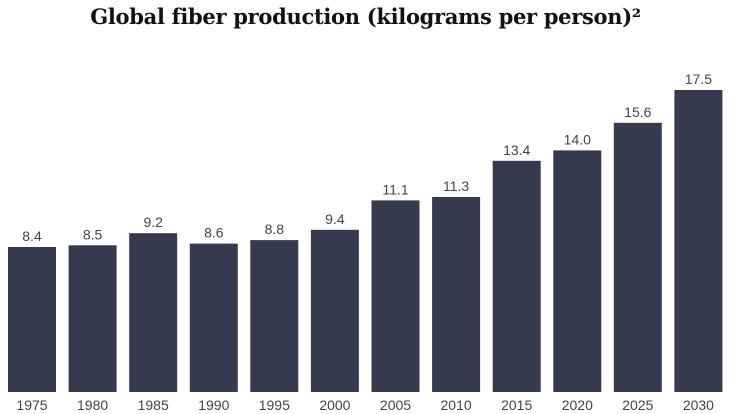 This screenshot has height=414, width=731. I want to click on bar-2010, so click(456, 294).